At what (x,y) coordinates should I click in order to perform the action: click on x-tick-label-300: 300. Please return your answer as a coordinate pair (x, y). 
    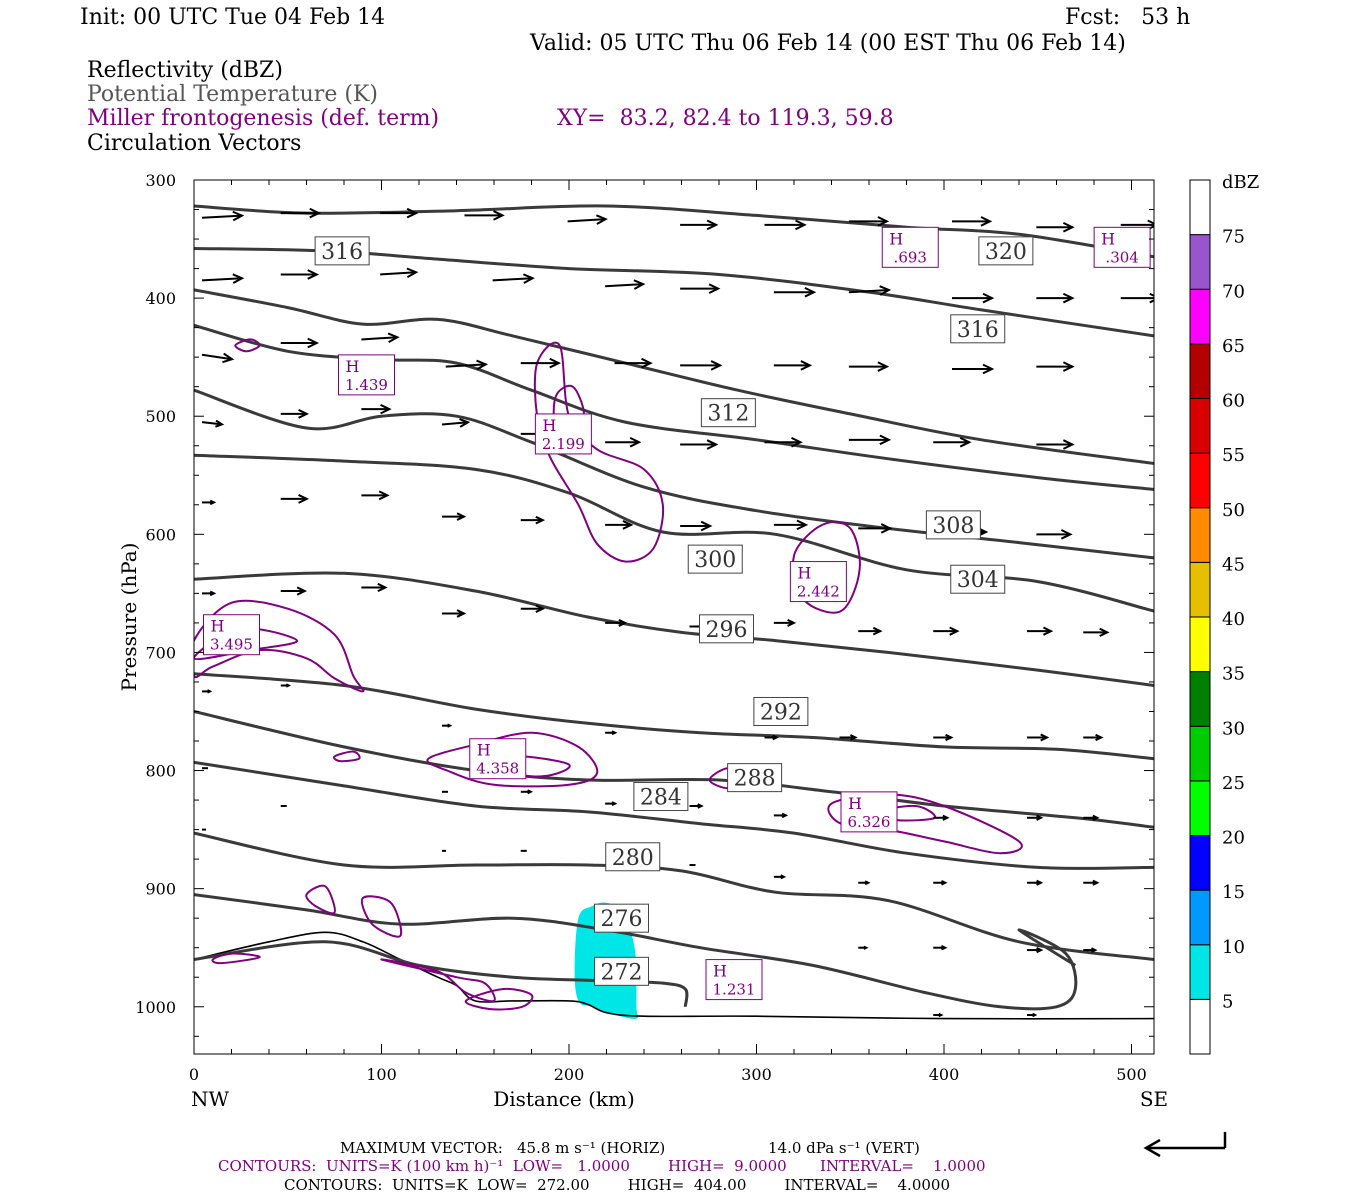
    Looking at the image, I should click on (756, 1074).